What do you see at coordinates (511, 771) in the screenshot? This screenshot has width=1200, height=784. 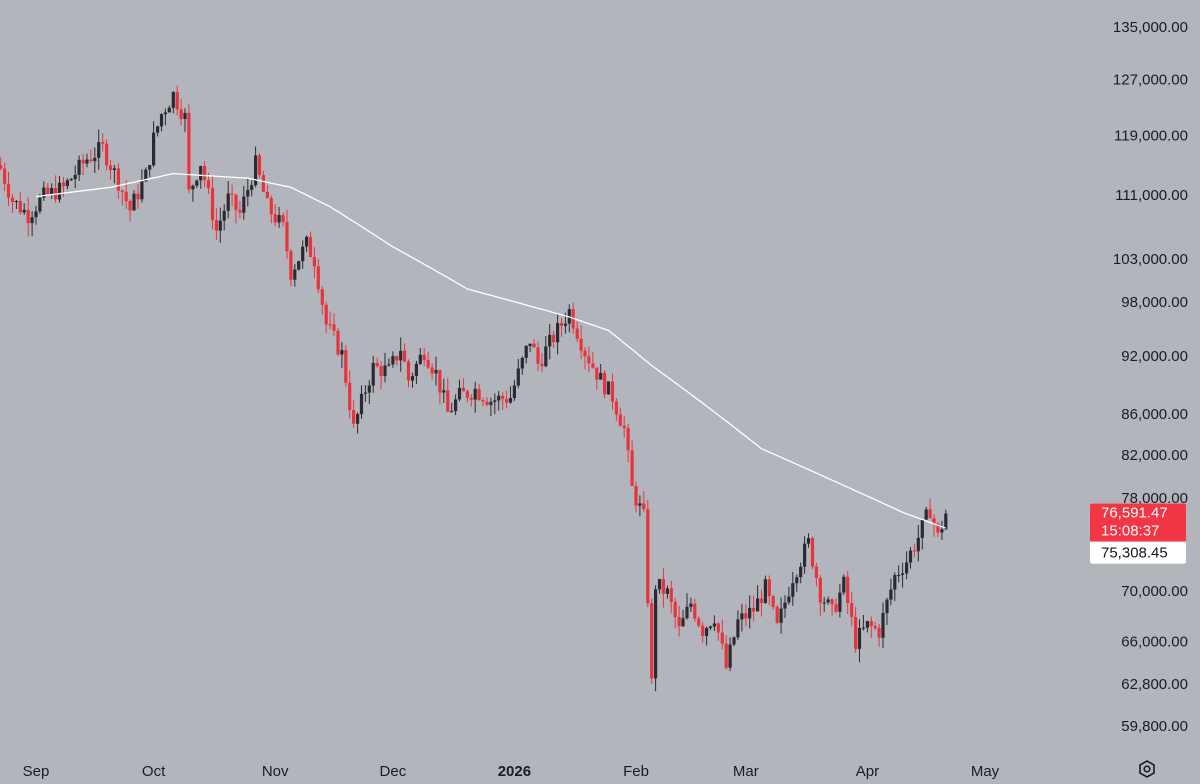 I see `time-axis: Sep Oct Nov Dec 2026 Feb Mar Apr May` at bounding box center [511, 771].